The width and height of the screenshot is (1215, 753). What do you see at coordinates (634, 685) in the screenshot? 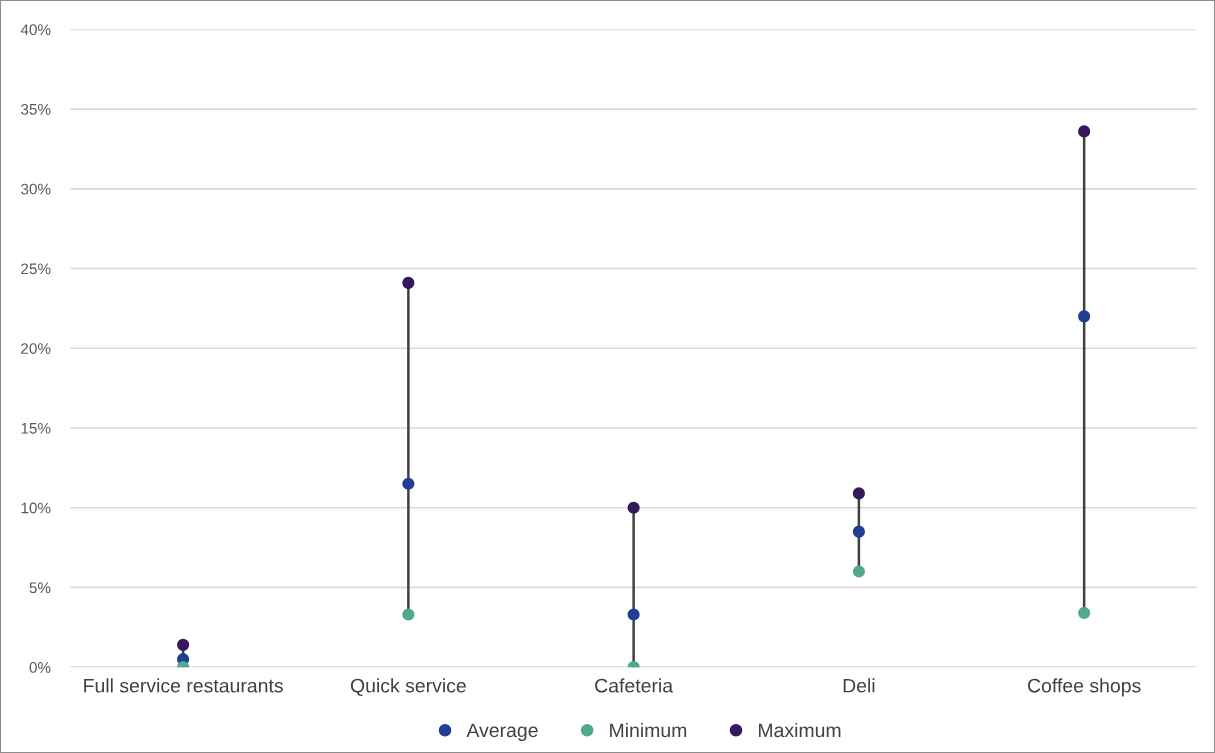
I see `x-tick-label: Cafeteria` at bounding box center [634, 685].